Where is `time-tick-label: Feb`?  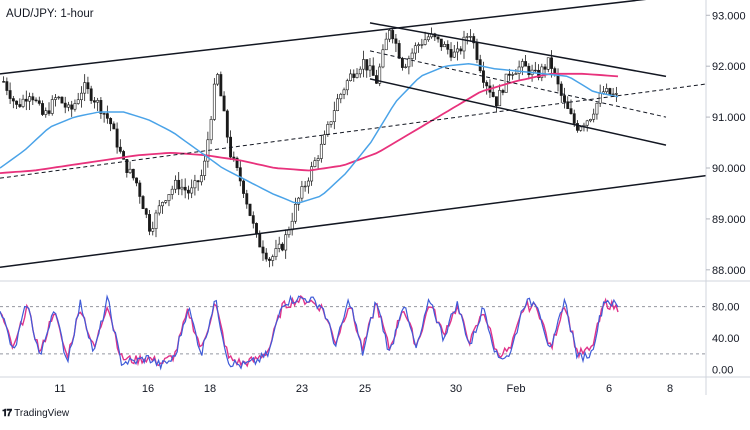
time-tick-label: Feb is located at coordinates (516, 389).